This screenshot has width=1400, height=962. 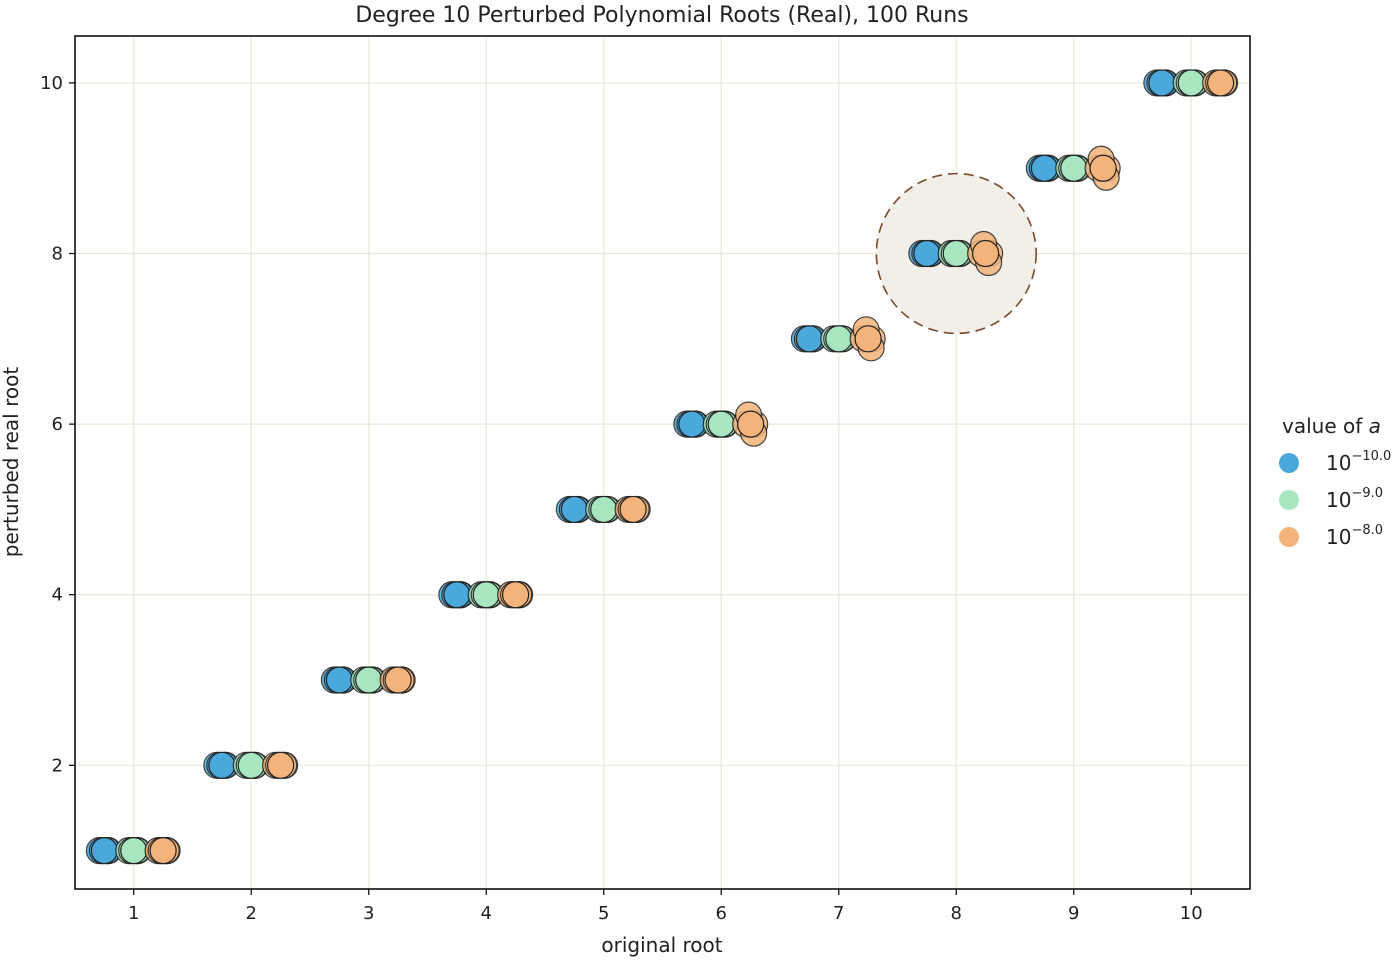 I want to click on x-tick-label: 4, so click(x=486, y=913).